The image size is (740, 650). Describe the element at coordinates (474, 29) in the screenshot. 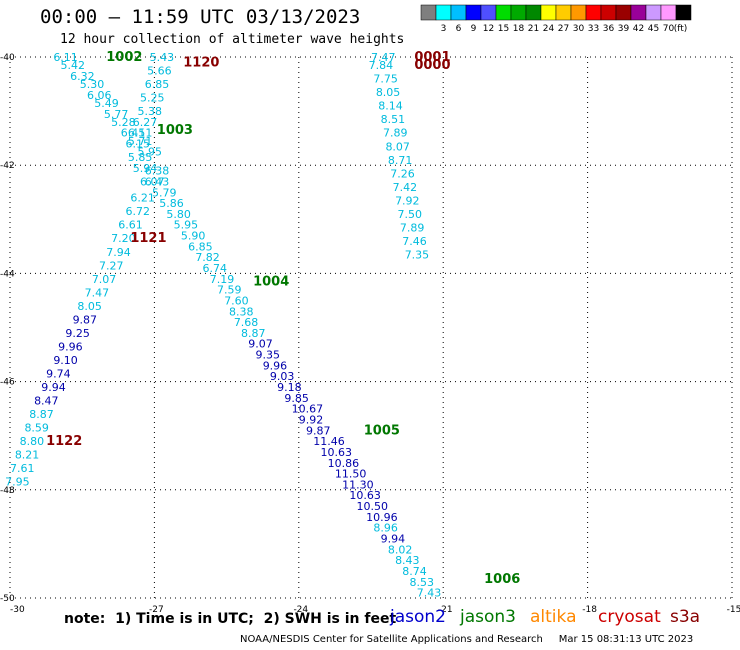

I see `legend-label: 9` at that location.